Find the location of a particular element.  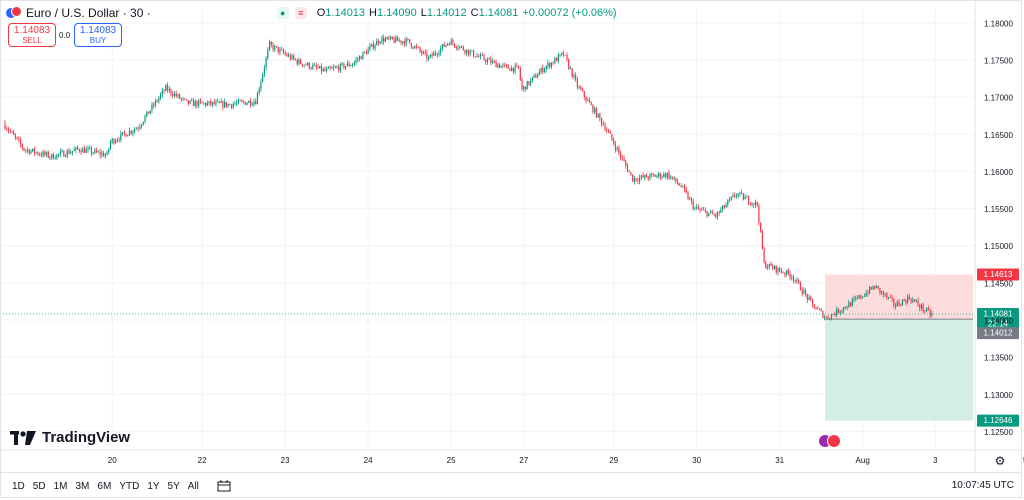

range-1y: 1Y is located at coordinates (153, 486).